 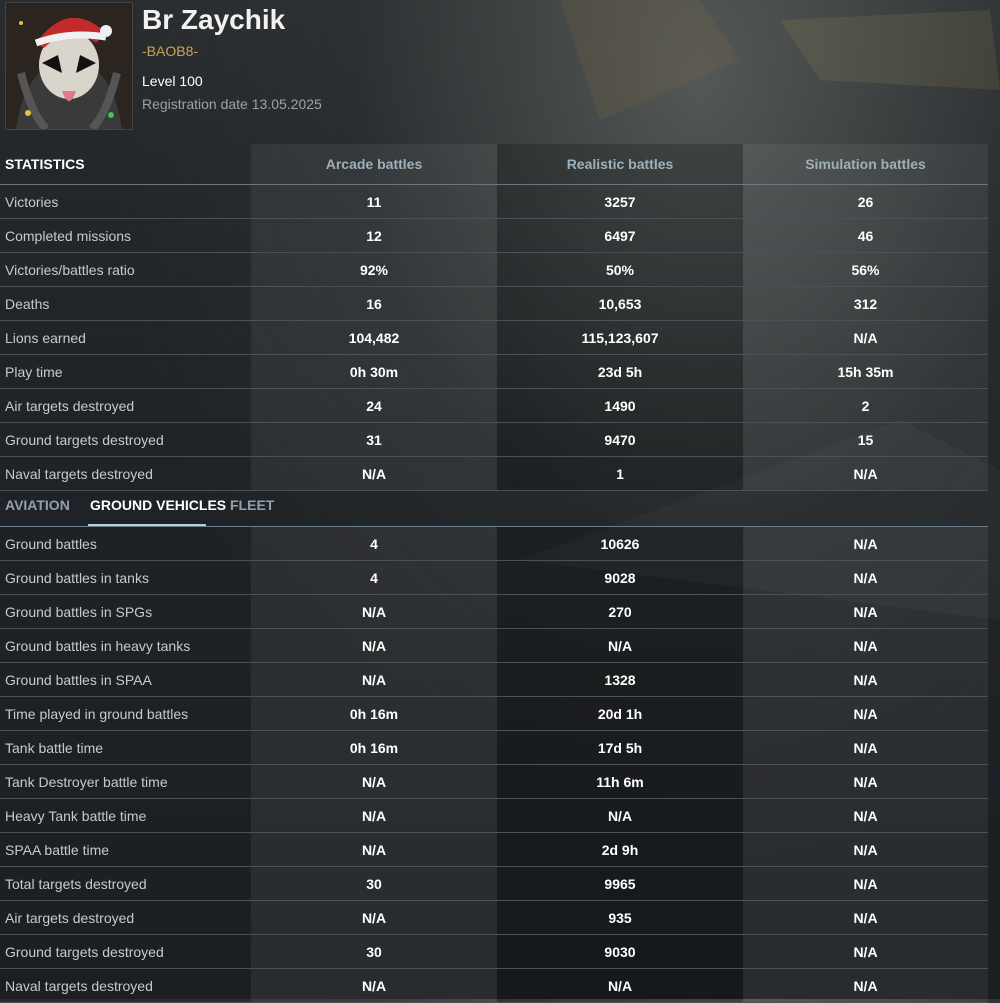 What do you see at coordinates (158, 505) in the screenshot?
I see `tab-ground-vehicles: GROUND VEHICLES` at bounding box center [158, 505].